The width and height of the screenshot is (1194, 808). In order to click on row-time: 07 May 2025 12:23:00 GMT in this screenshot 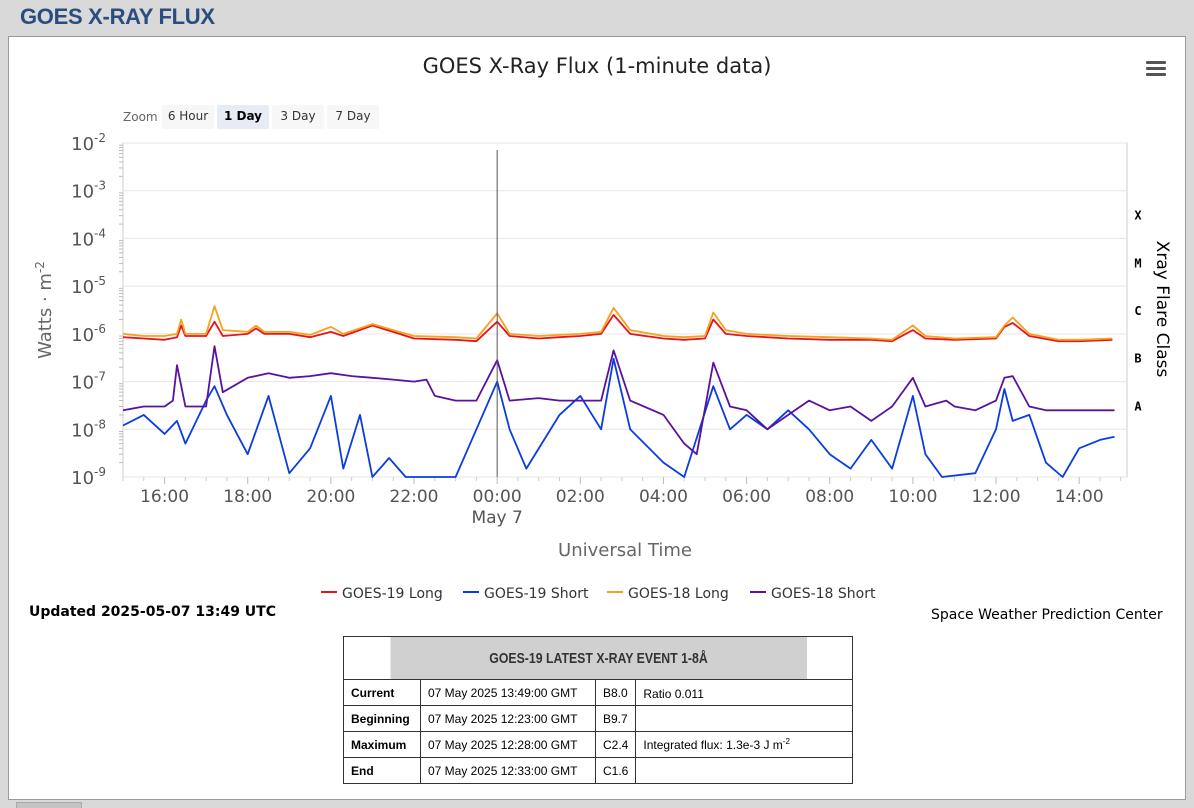, I will do `click(508, 718)`.